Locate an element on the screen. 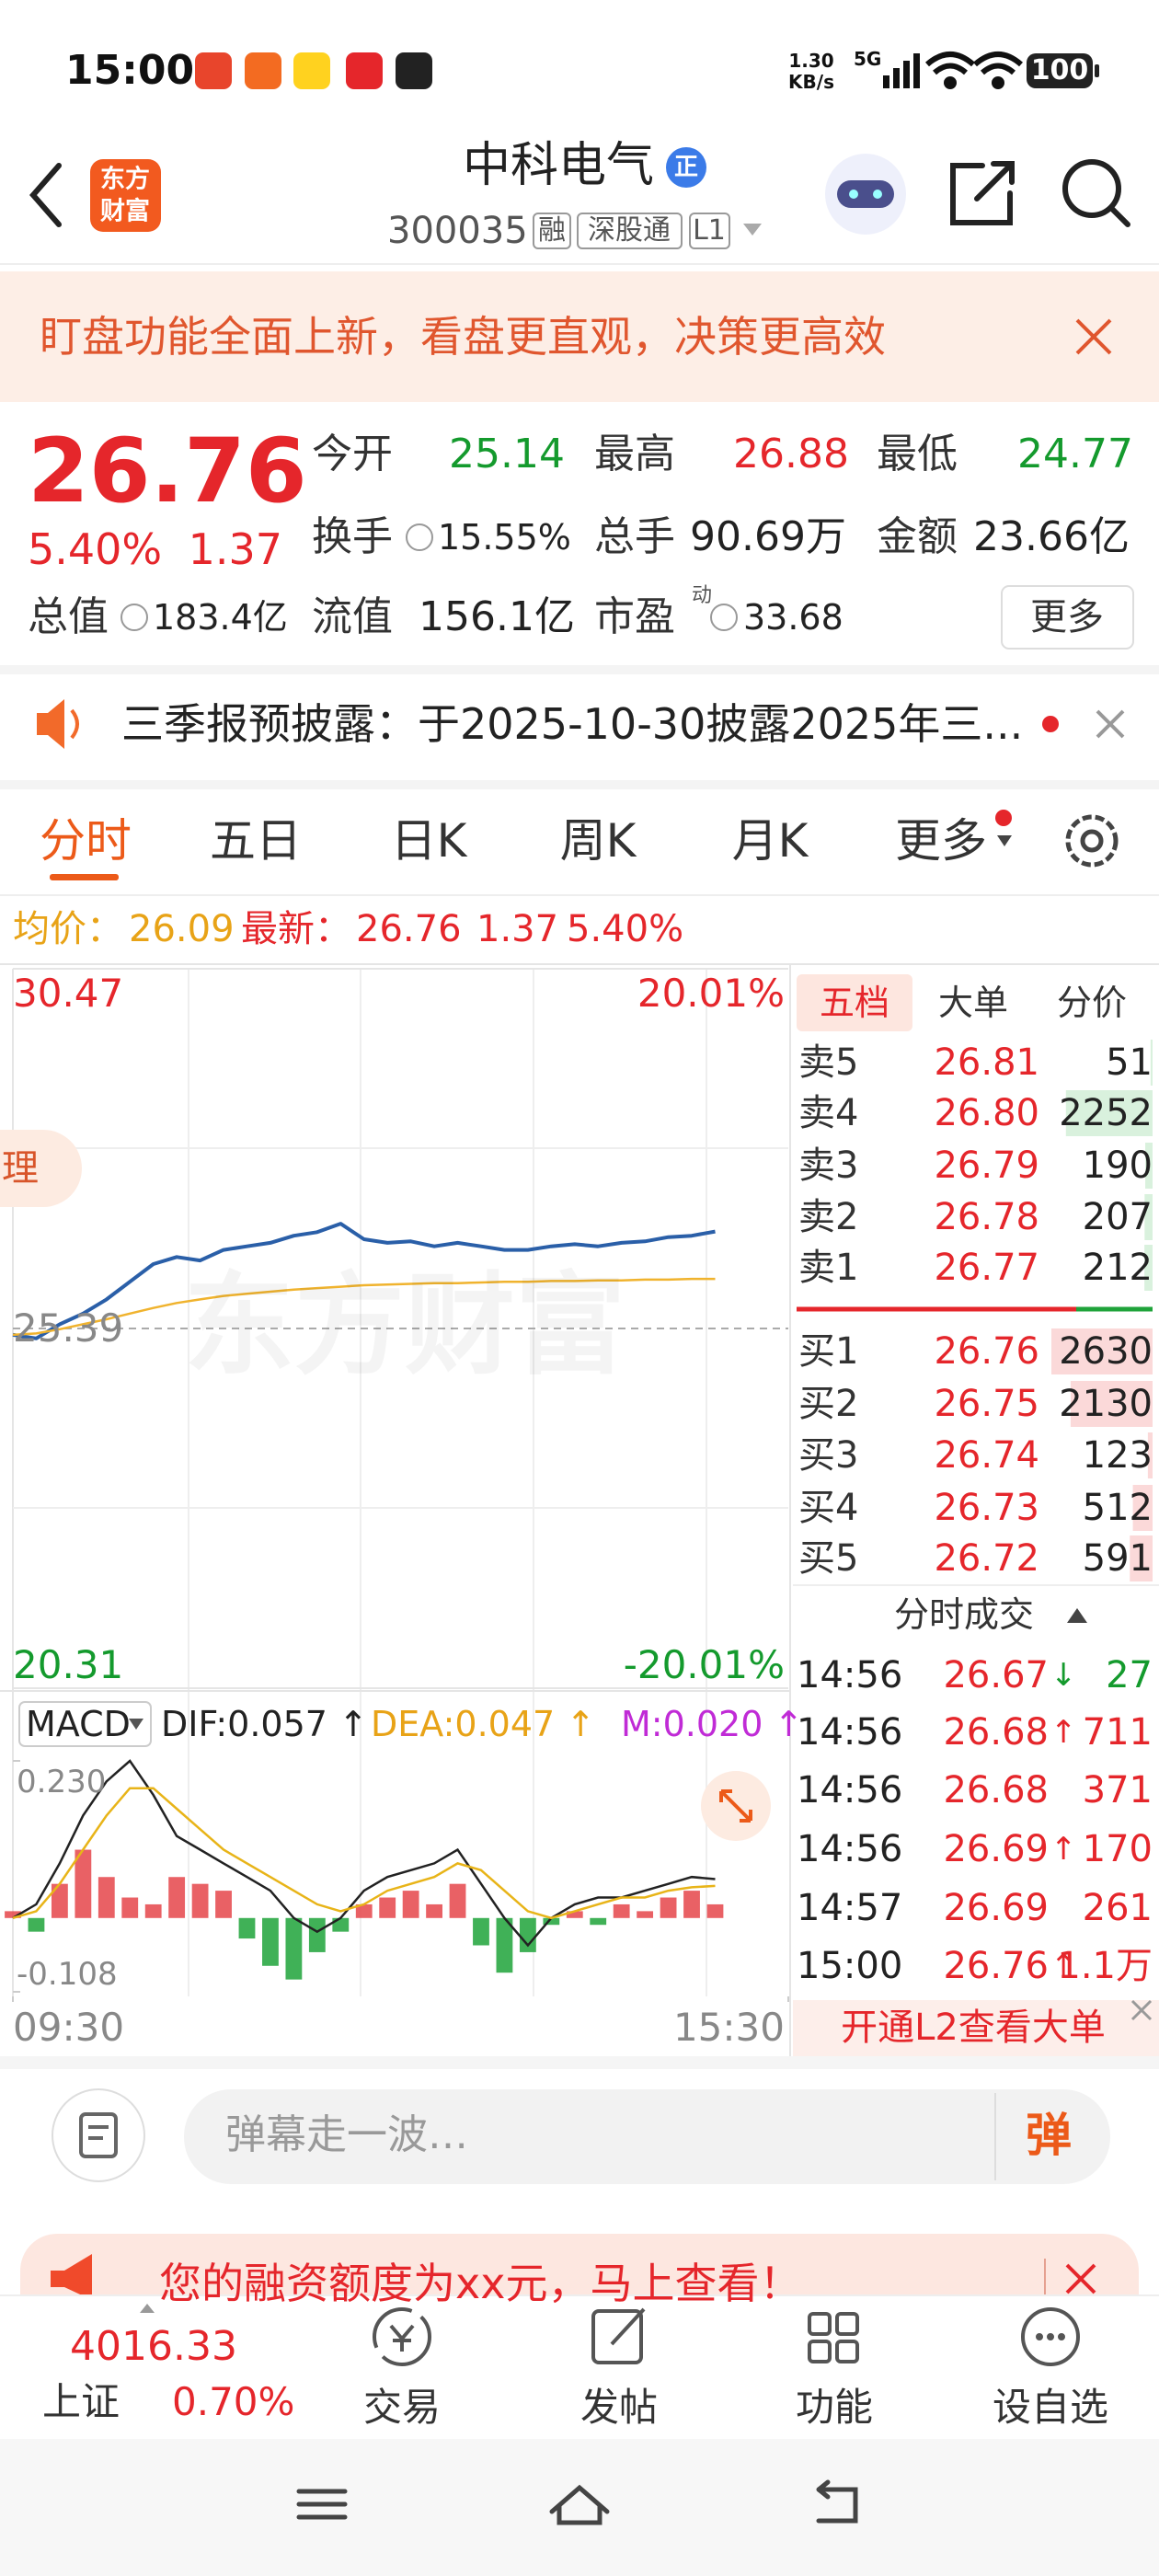  index-value: 4016.33 is located at coordinates (153, 2346).